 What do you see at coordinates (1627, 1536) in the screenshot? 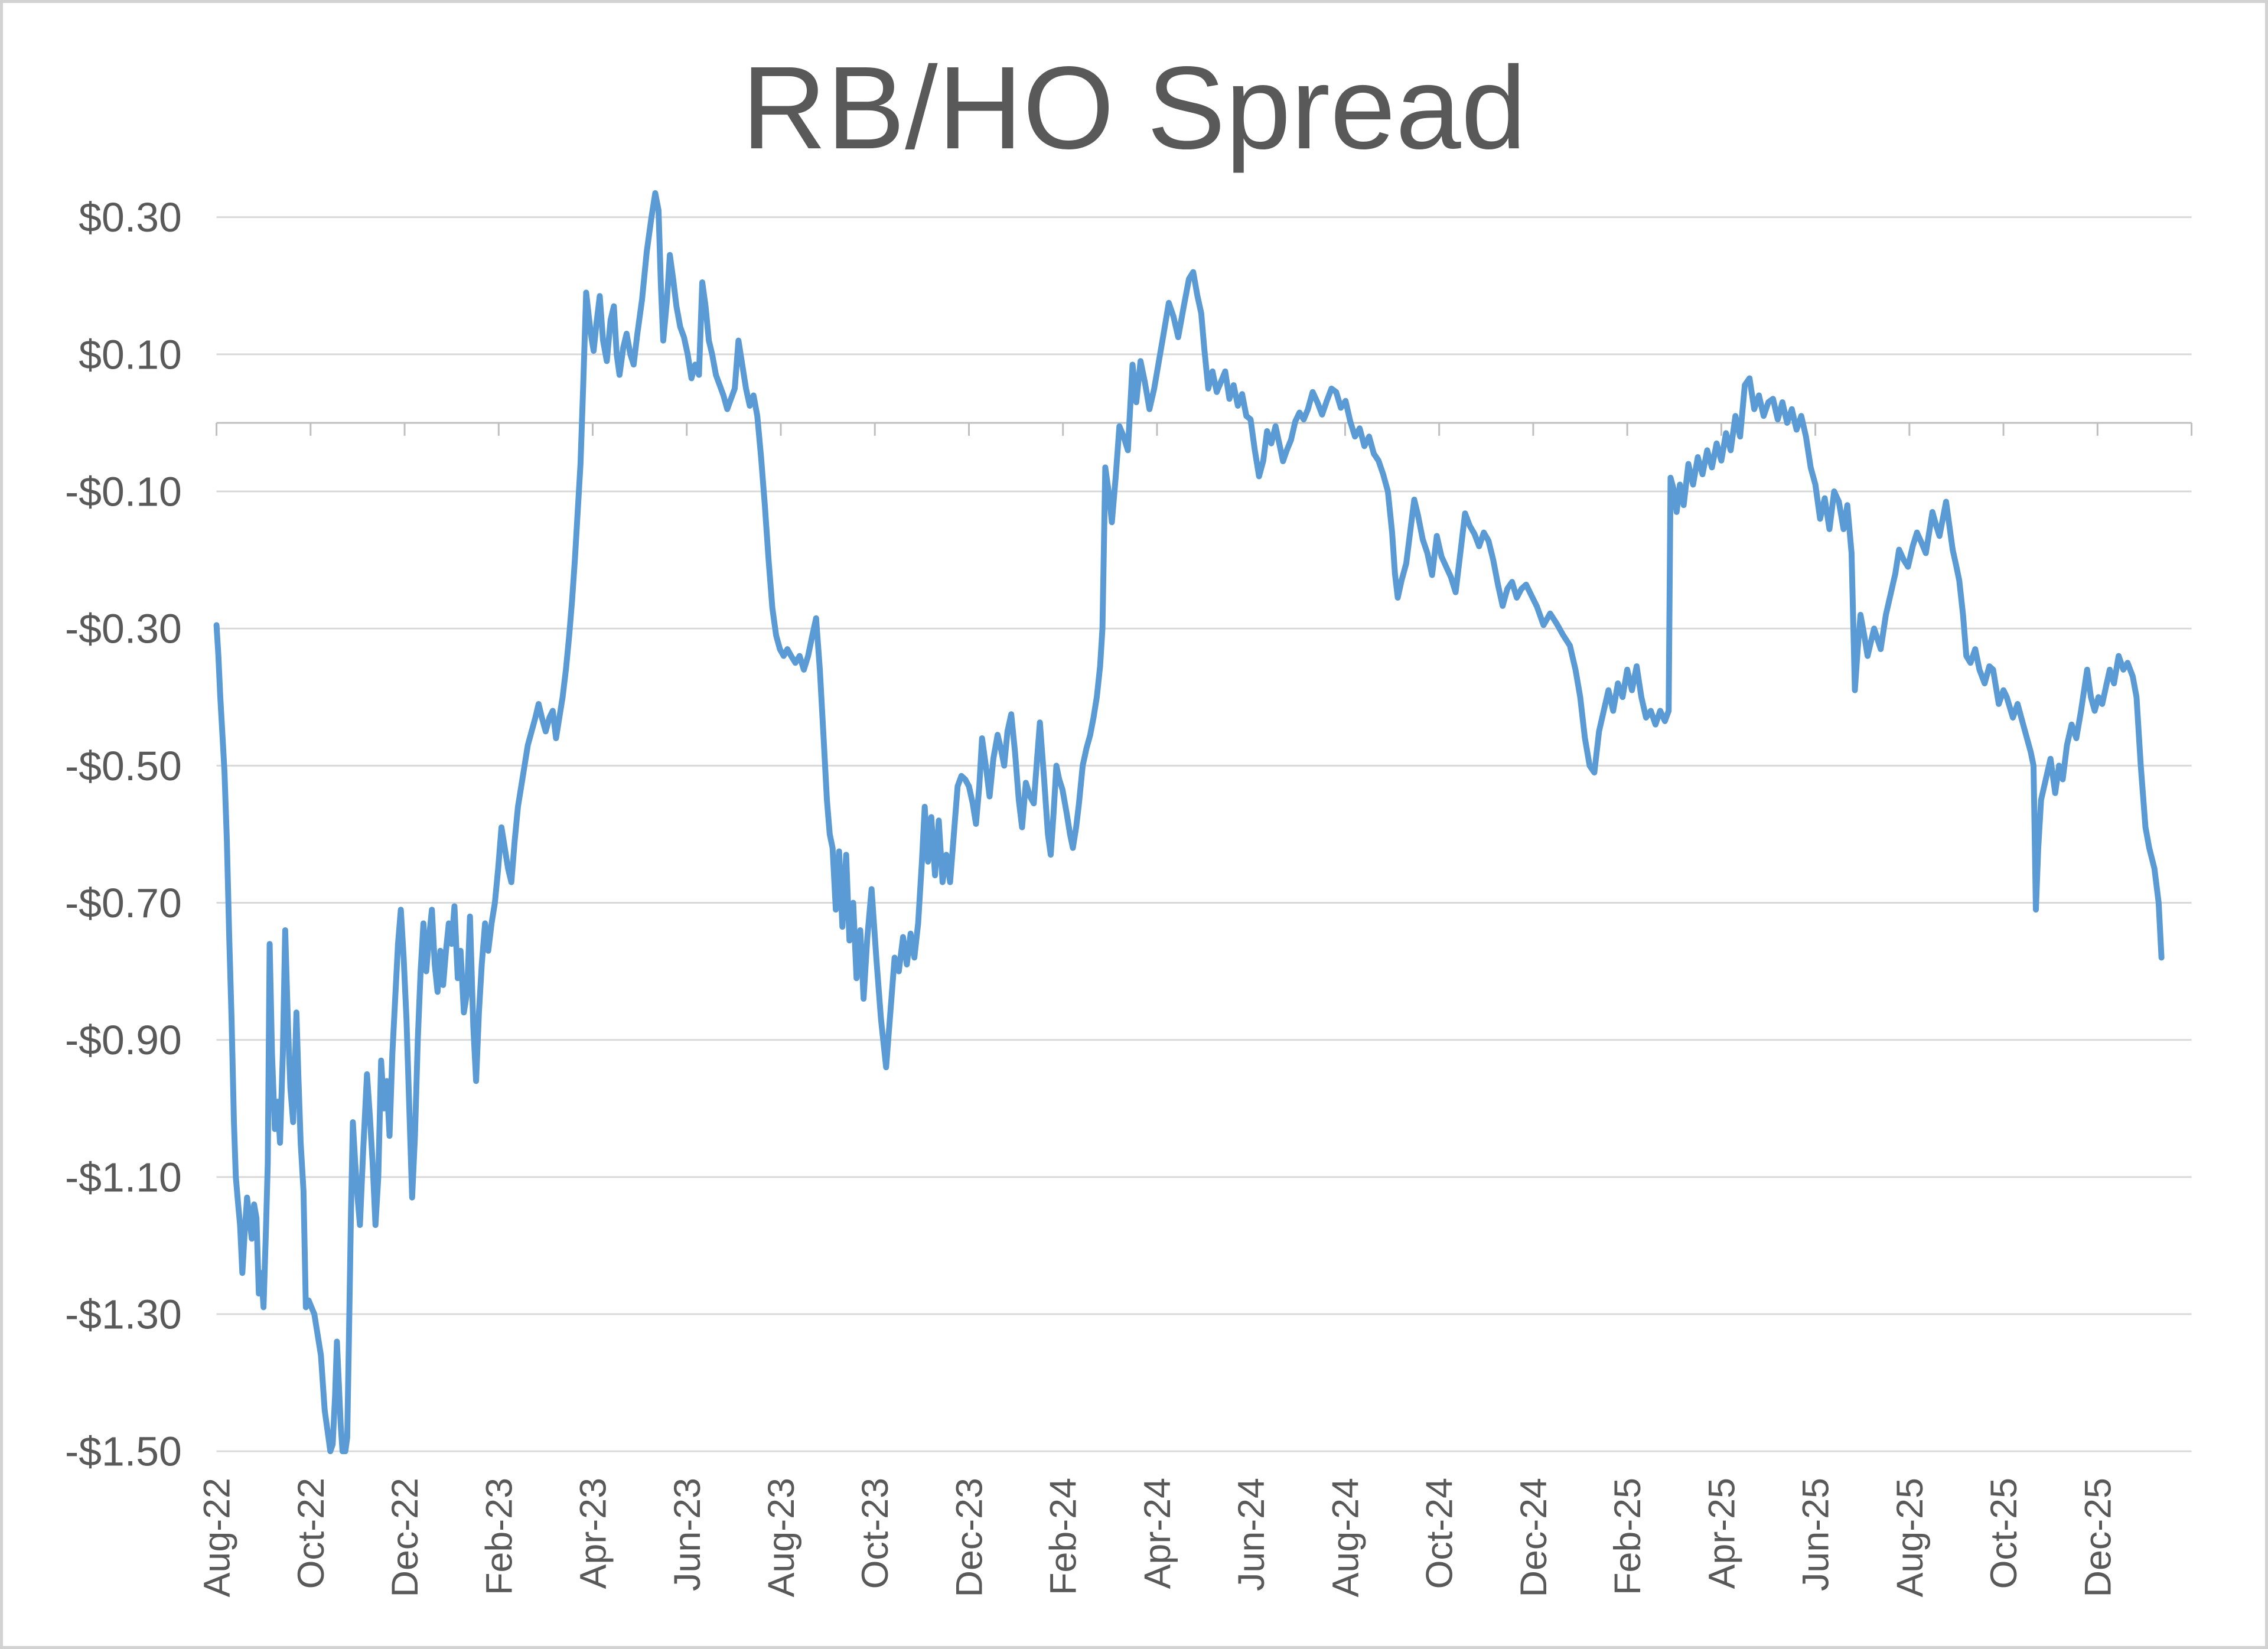
I see `x-axis-tick-label: Feb-25` at bounding box center [1627, 1536].